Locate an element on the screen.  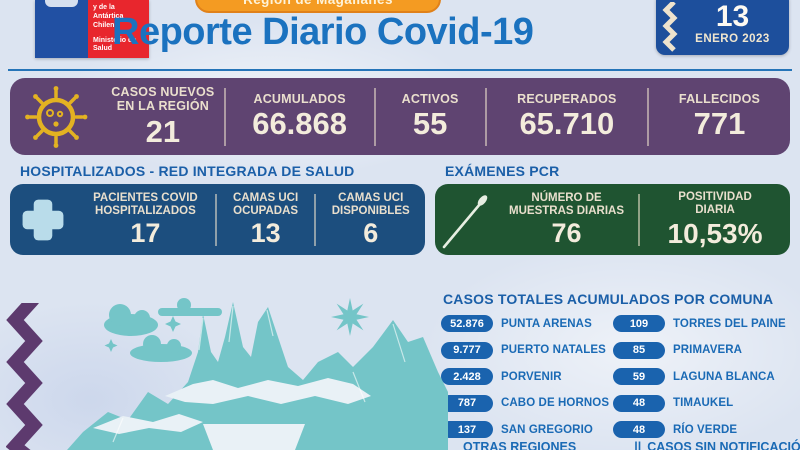
region-badge-label: Región de Magallanes is located at coordinates (318, 3).